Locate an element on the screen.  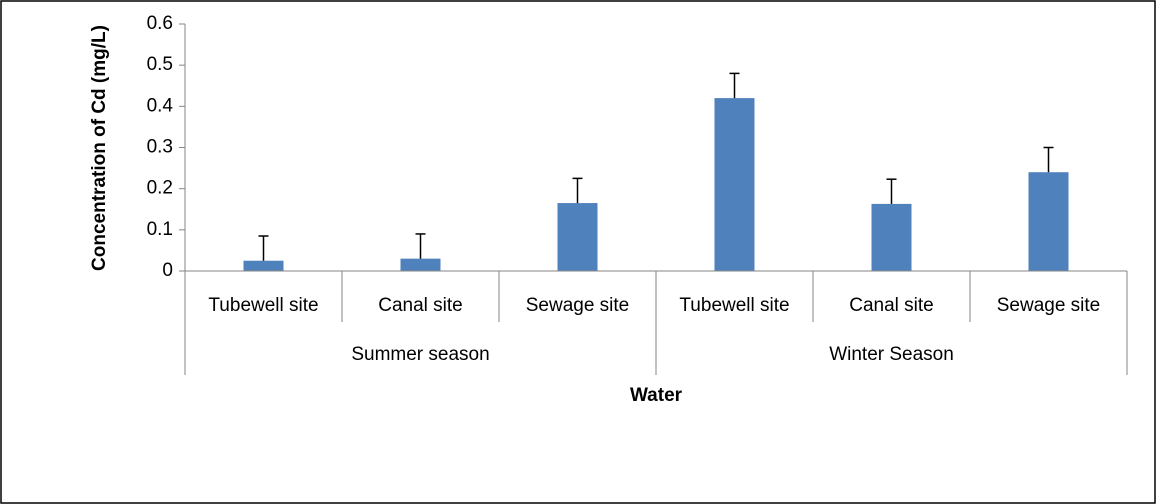
group-label: Winter Season is located at coordinates (891, 354).